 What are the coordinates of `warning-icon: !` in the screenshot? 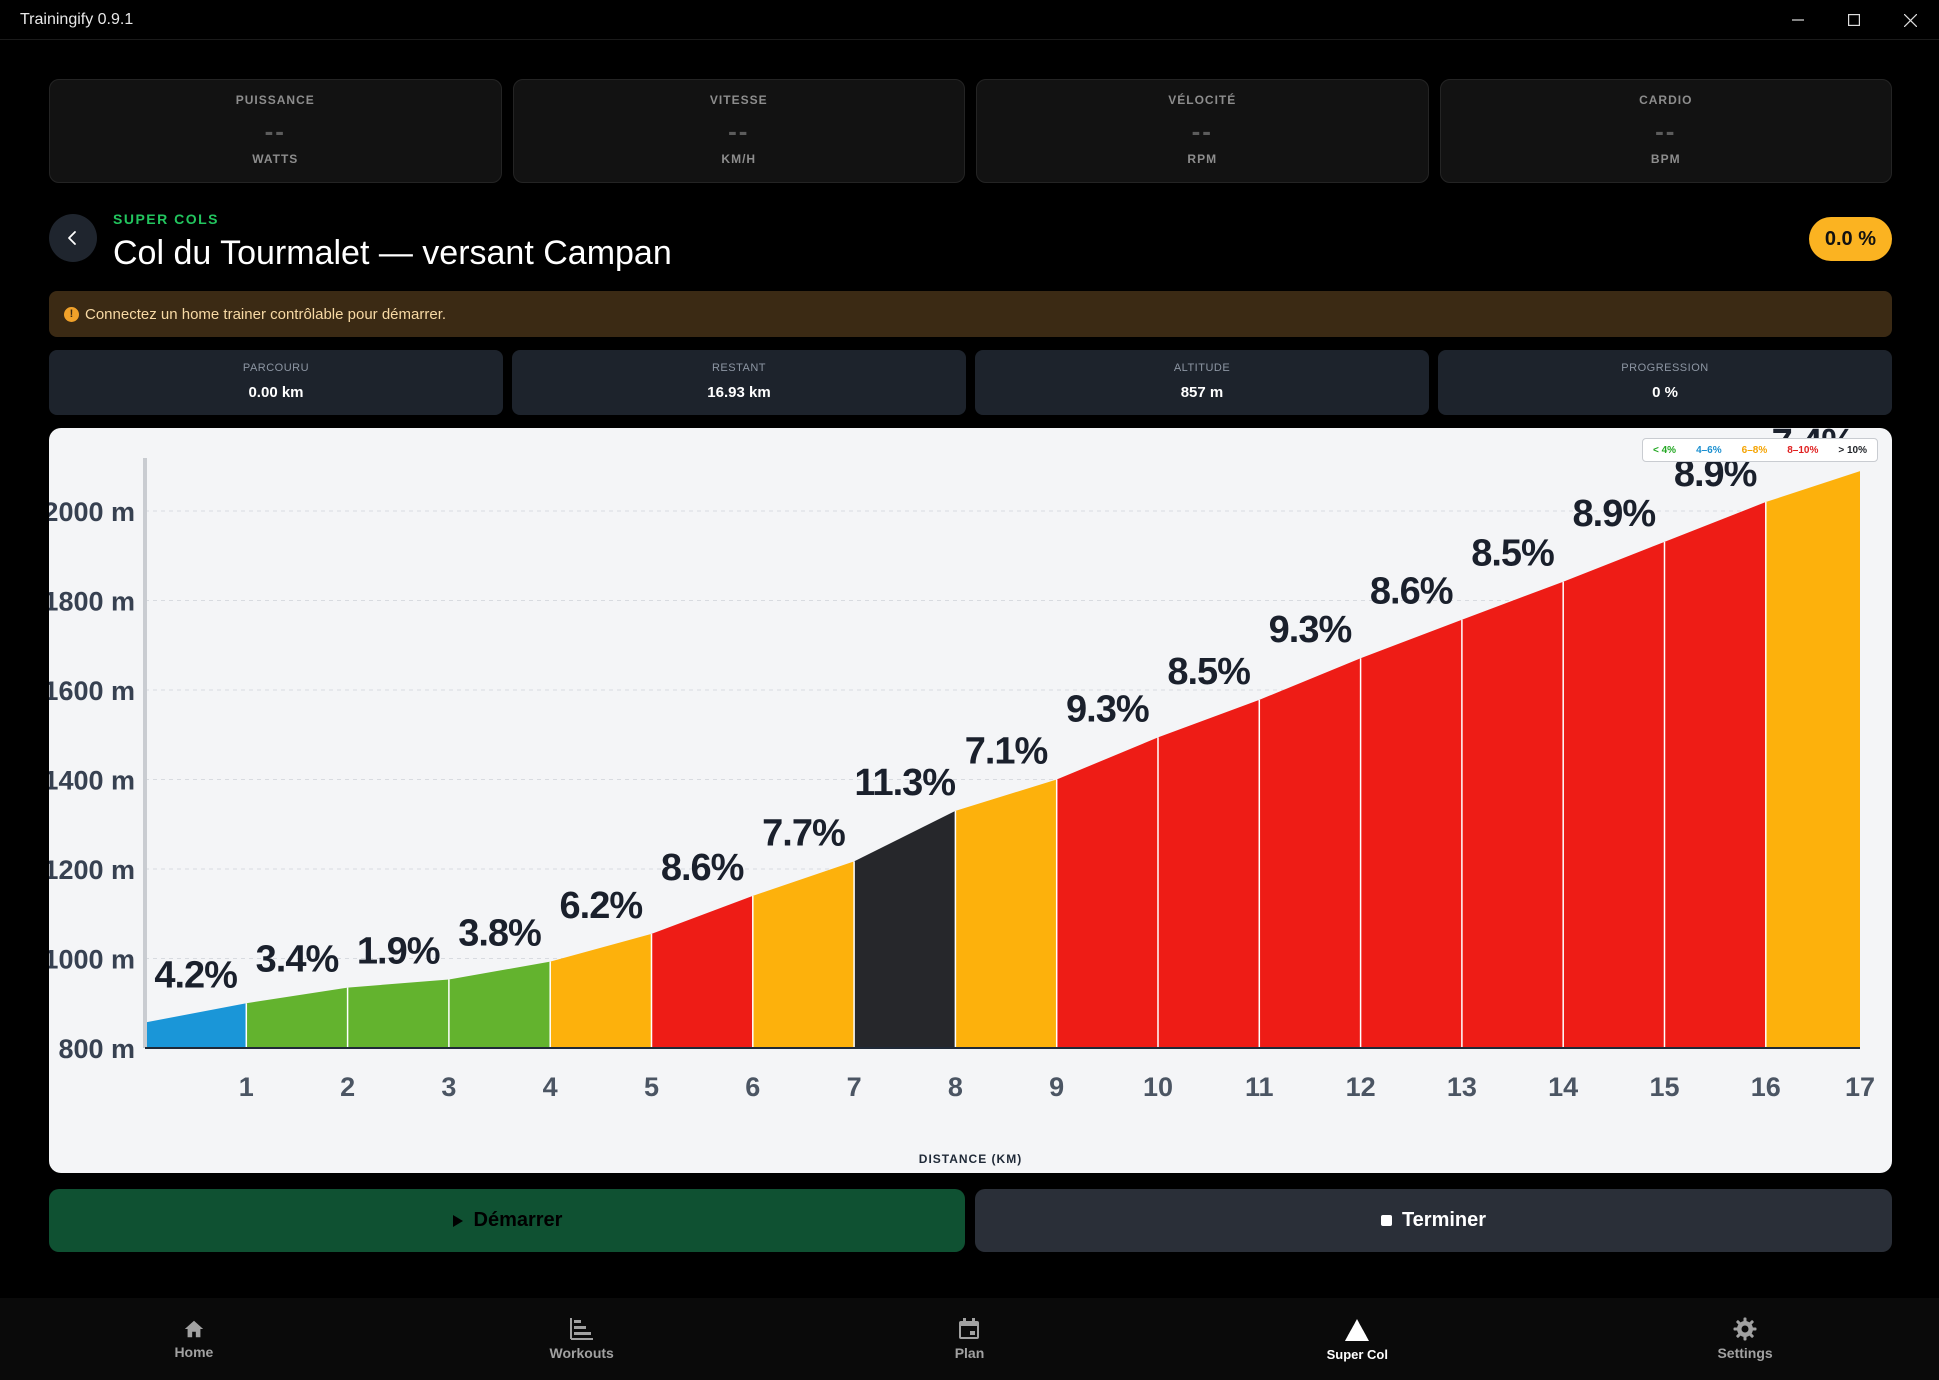 It's located at (71, 314).